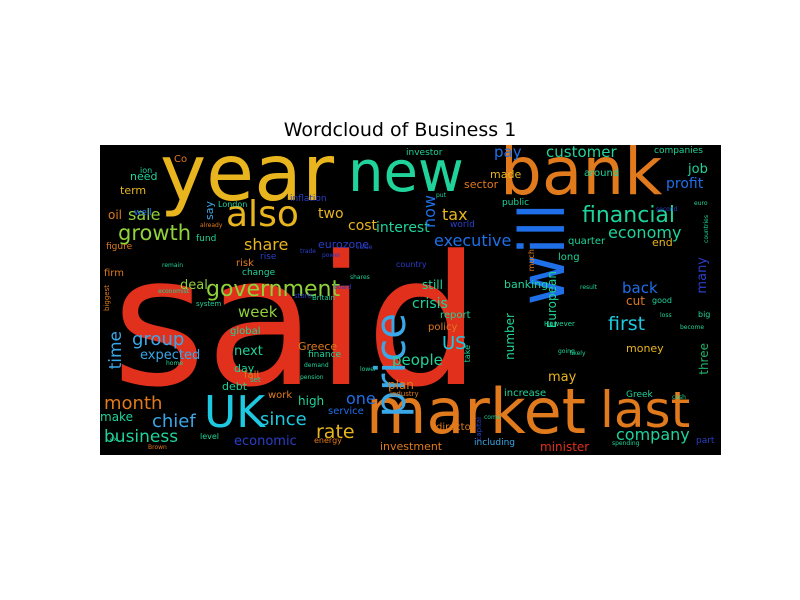 The image size is (800, 600). I want to click on word-executive: executive, so click(473, 240).